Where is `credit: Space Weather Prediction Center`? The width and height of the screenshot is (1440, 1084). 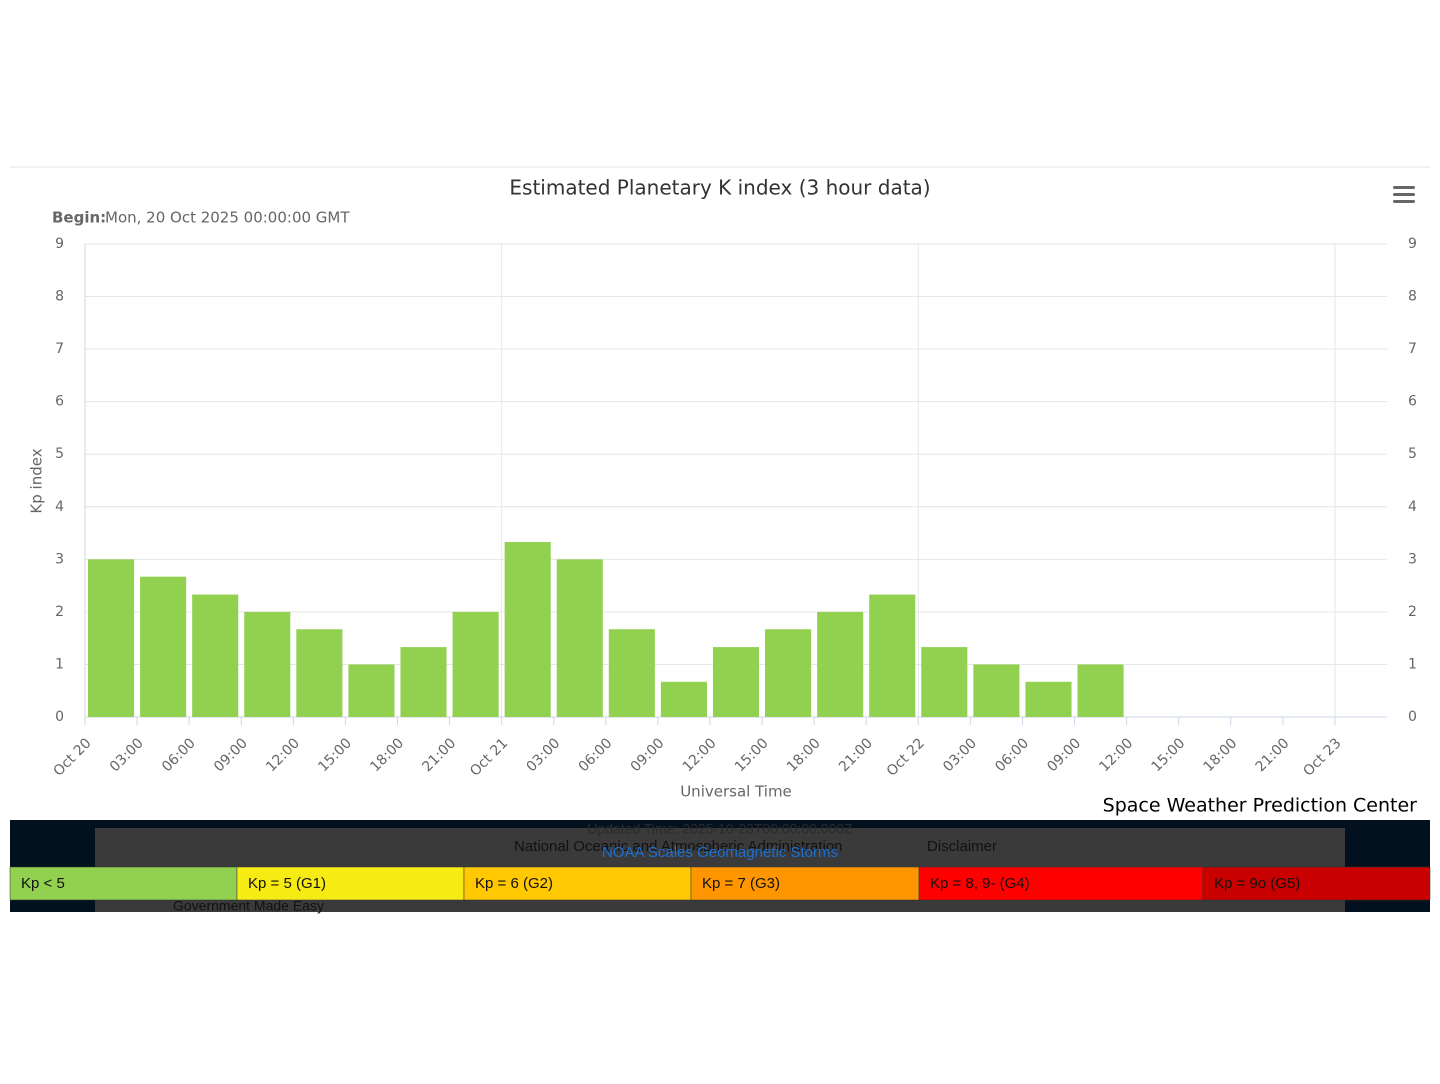 credit: Space Weather Prediction Center is located at coordinates (1260, 806).